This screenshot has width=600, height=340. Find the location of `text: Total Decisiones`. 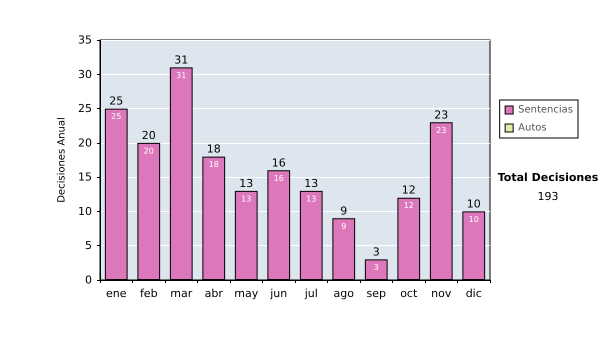

text: Total Decisiones is located at coordinates (548, 177).